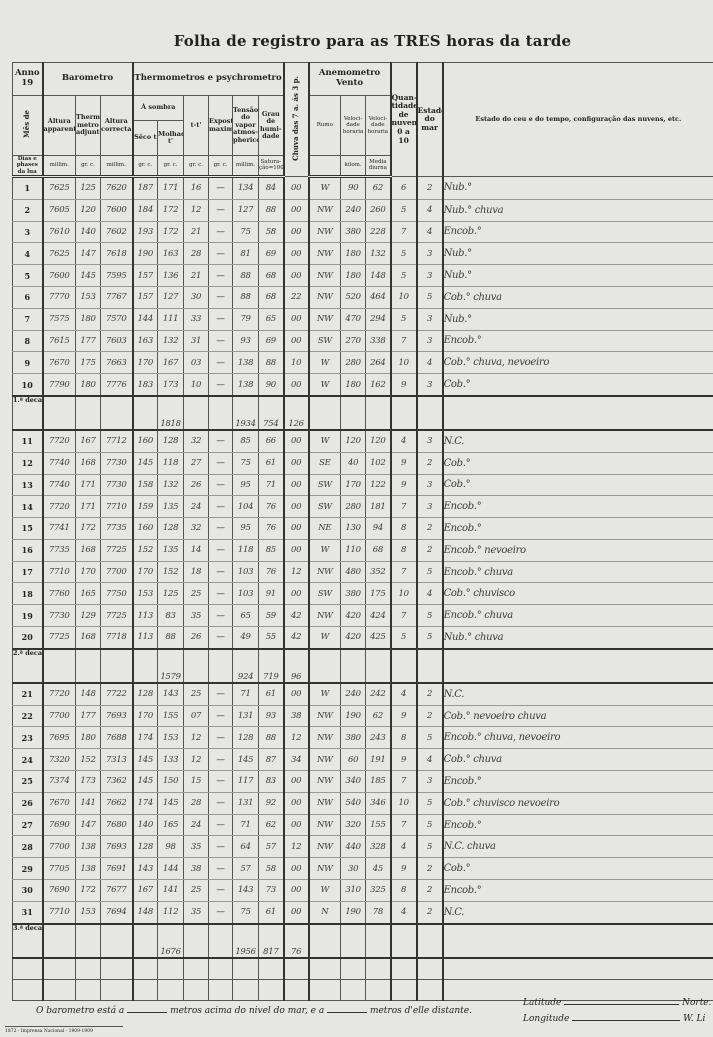 The width and height of the screenshot is (713, 1037). What do you see at coordinates (27, 528) in the screenshot?
I see `day-cell: 15` at bounding box center [27, 528].